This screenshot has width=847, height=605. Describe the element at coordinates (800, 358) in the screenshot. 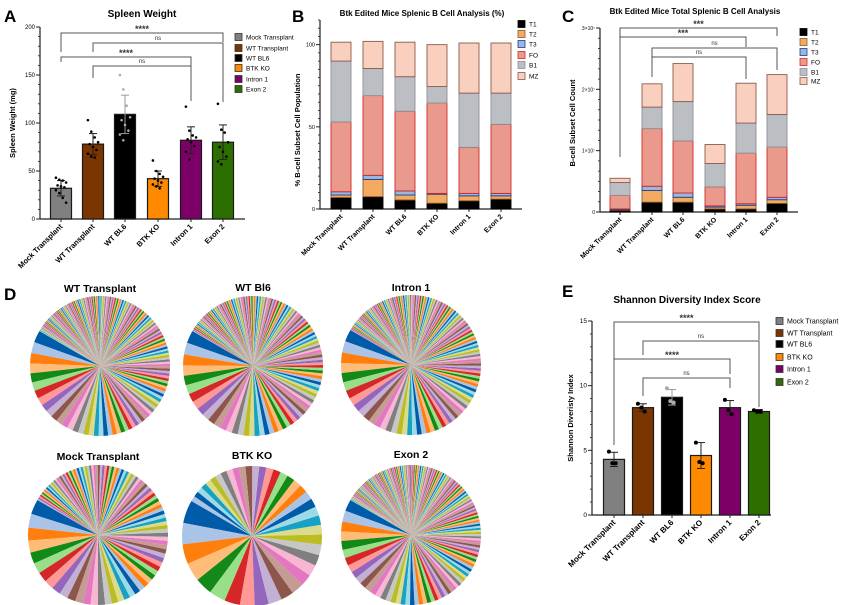

I see `legend-label: BTK KO` at that location.